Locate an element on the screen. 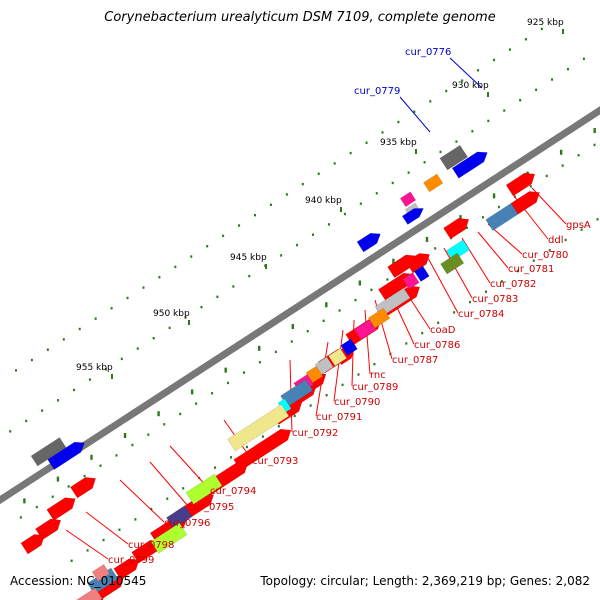  gene-label-cur_0794: cur_0794 is located at coordinates (233, 491).